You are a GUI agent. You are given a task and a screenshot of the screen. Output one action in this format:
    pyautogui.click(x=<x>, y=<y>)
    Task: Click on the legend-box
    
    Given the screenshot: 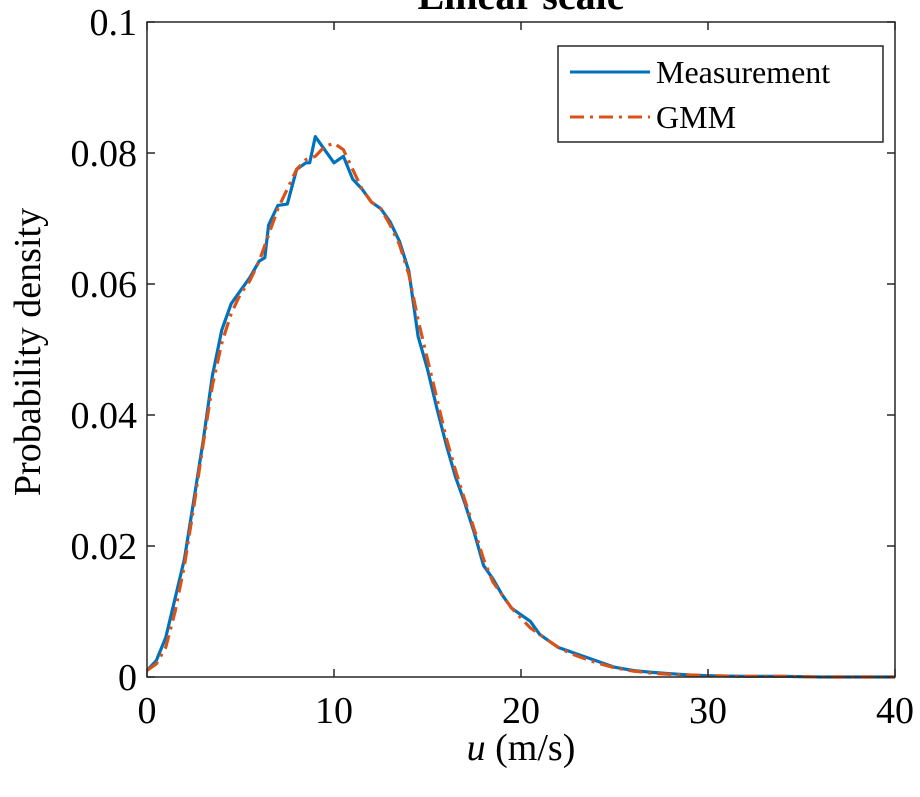 What is the action you would take?
    pyautogui.click(x=720, y=94)
    